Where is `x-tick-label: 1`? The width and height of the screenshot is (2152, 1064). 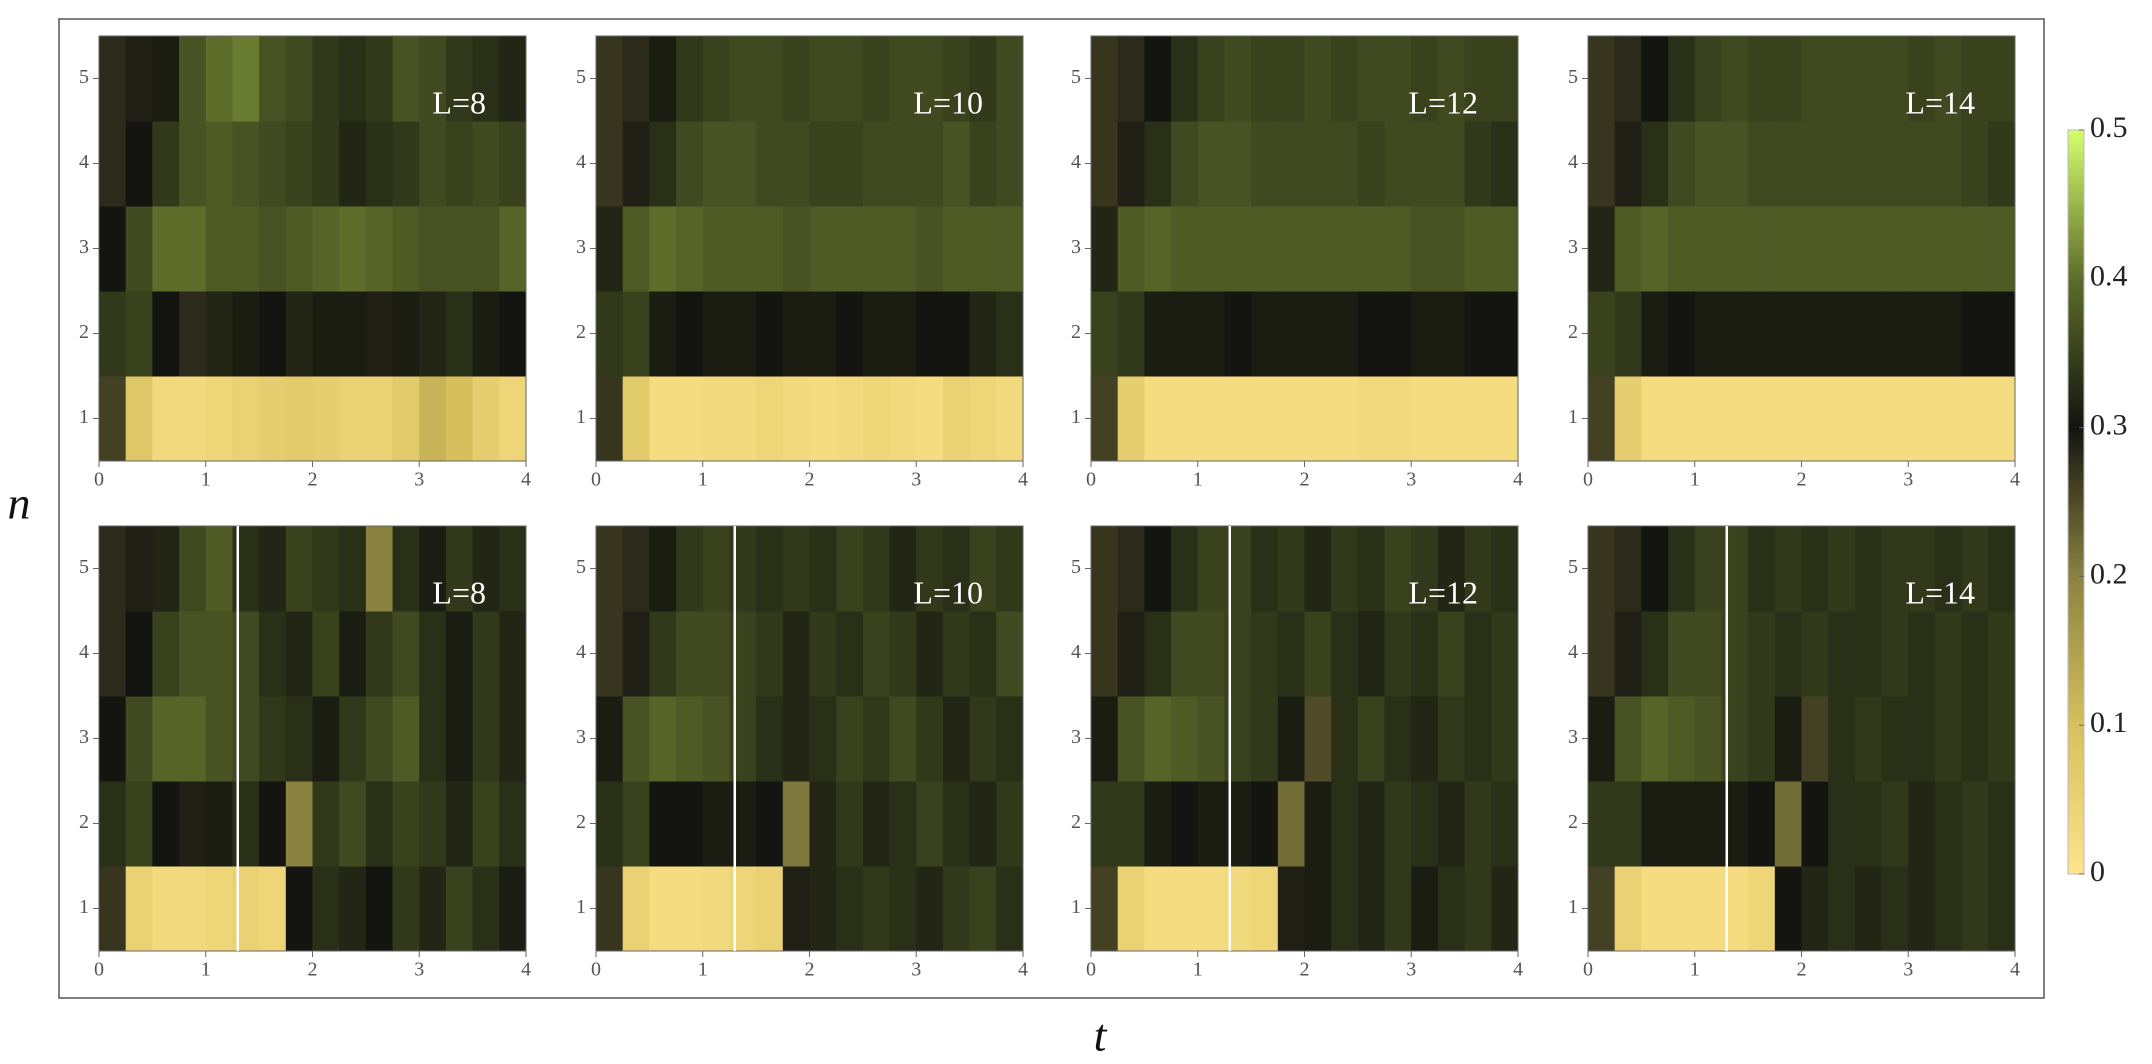 x-tick-label: 1 is located at coordinates (1695, 970).